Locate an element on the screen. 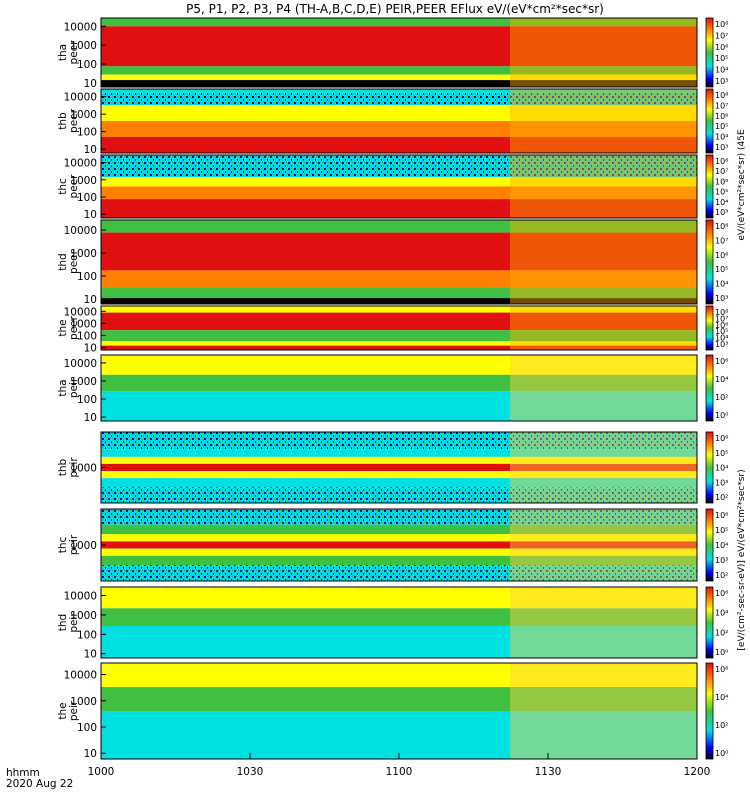 The height and width of the screenshot is (800, 750). colorbar-tick-label: 10⁰ is located at coordinates (721, 753).